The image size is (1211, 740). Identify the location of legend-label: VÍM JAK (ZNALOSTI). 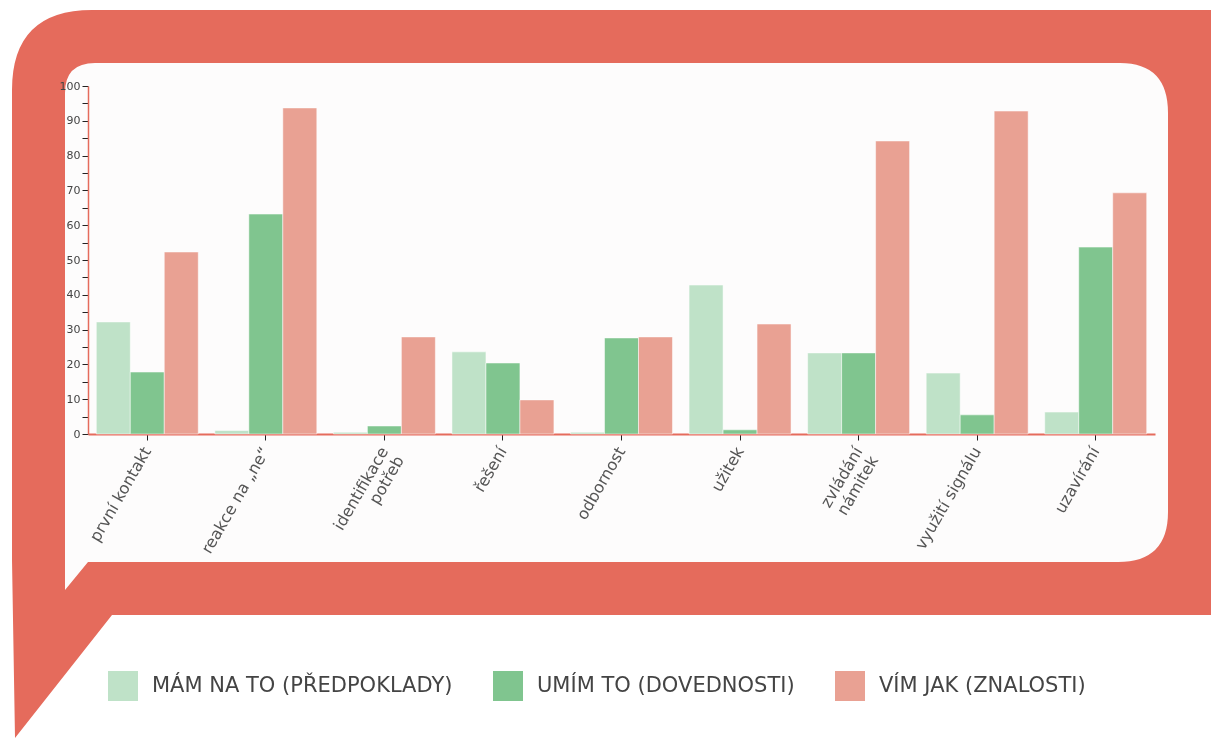
(982, 684).